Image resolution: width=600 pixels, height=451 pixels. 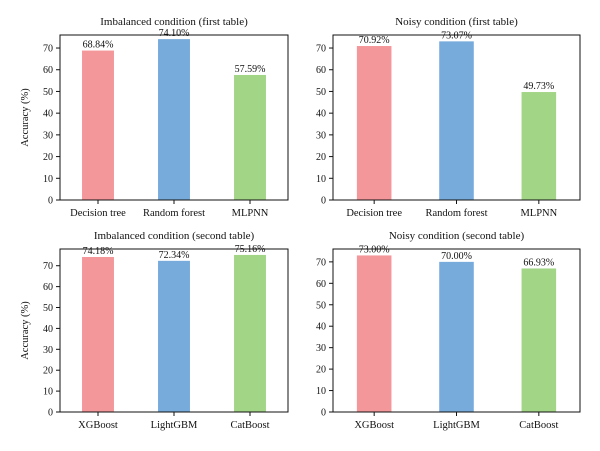 What do you see at coordinates (374, 40) in the screenshot?
I see `data-label: 70.92%` at bounding box center [374, 40].